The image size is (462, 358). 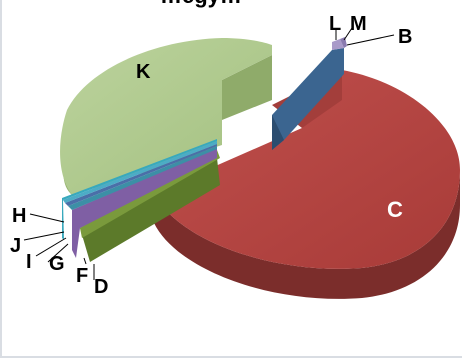 What do you see at coordinates (358, 24) in the screenshot?
I see `label-M: M` at bounding box center [358, 24].